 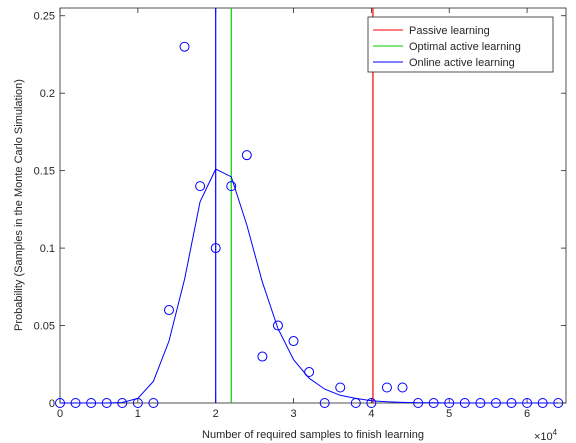 I want to click on y-tick-label: 0.2, so click(x=47, y=94).